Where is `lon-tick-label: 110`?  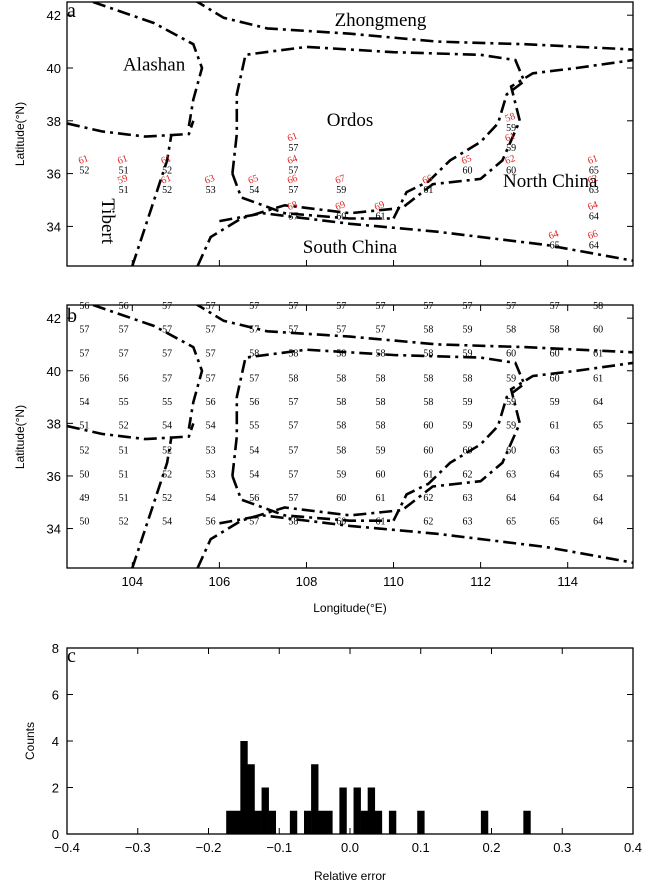 lon-tick-label: 110 is located at coordinates (393, 581).